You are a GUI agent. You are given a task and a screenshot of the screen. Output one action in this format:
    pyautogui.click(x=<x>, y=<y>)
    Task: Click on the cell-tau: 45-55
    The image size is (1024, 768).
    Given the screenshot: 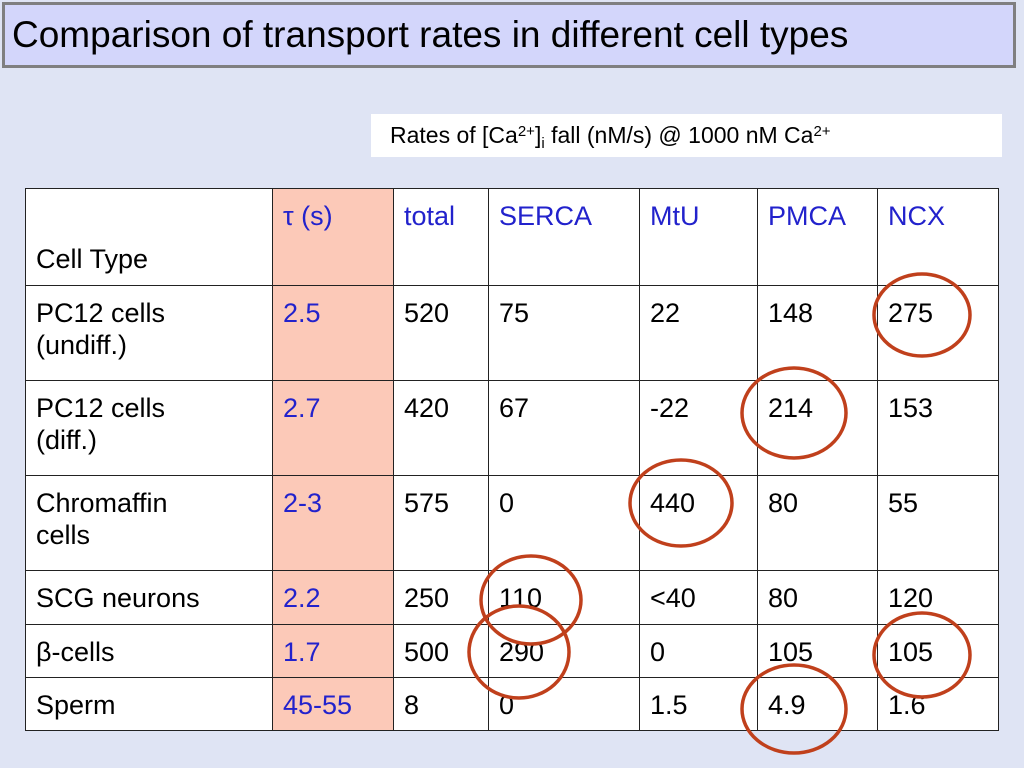 What is the action you would take?
    pyautogui.click(x=333, y=704)
    